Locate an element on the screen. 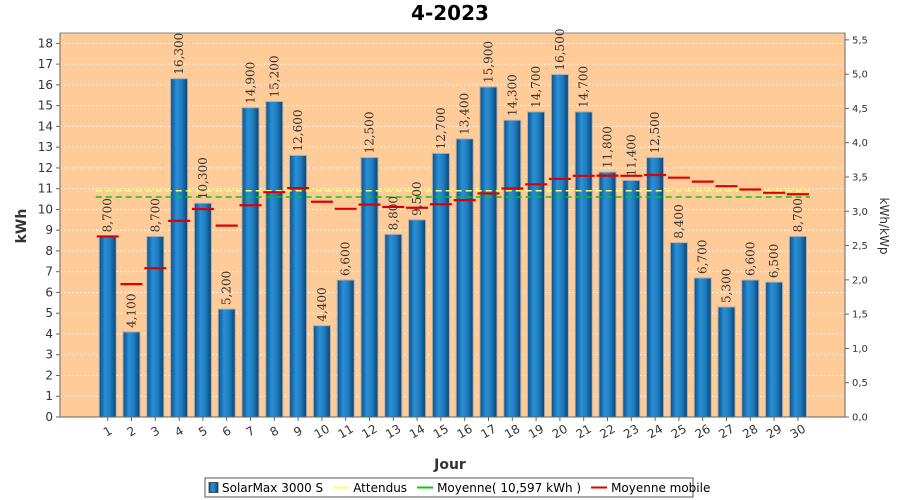 The image size is (900, 500). y2-tick-label: 0,5 is located at coordinates (860, 383).